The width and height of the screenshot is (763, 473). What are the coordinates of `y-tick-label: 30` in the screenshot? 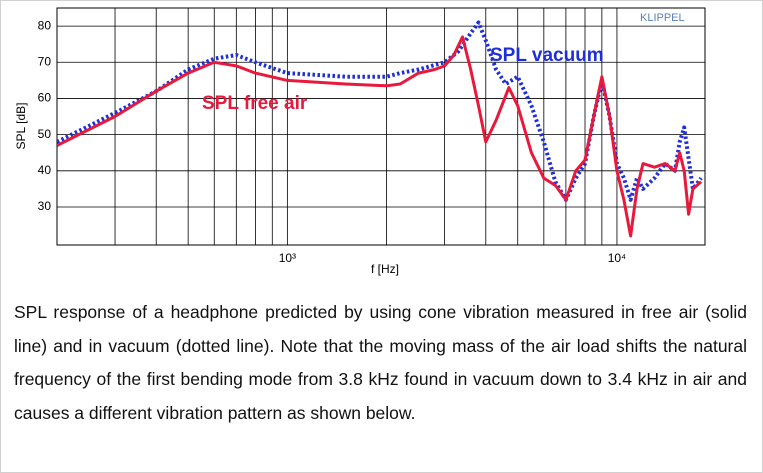 It's located at (45, 206).